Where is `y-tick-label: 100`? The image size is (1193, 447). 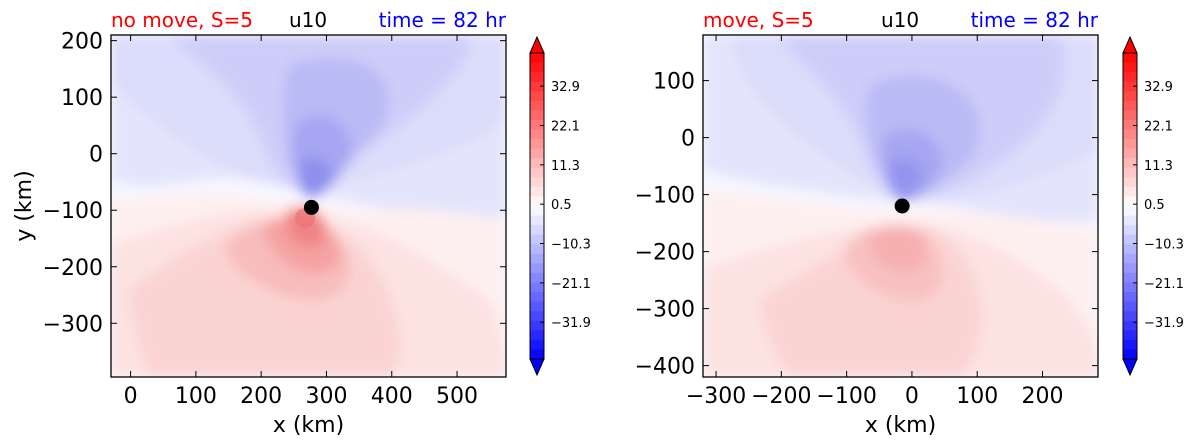
y-tick-label: 100 is located at coordinates (674, 82).